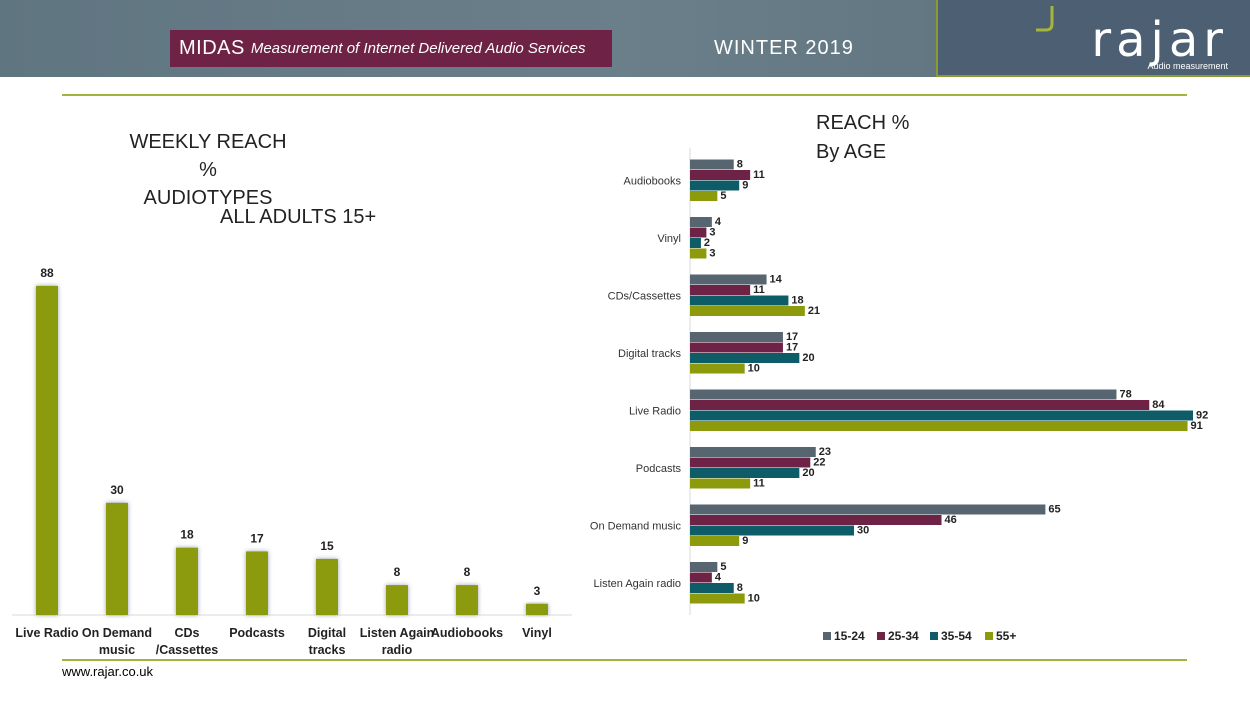 Image resolution: width=1250 pixels, height=703 pixels. I want to click on age-category-label: On Demand music, so click(636, 527).